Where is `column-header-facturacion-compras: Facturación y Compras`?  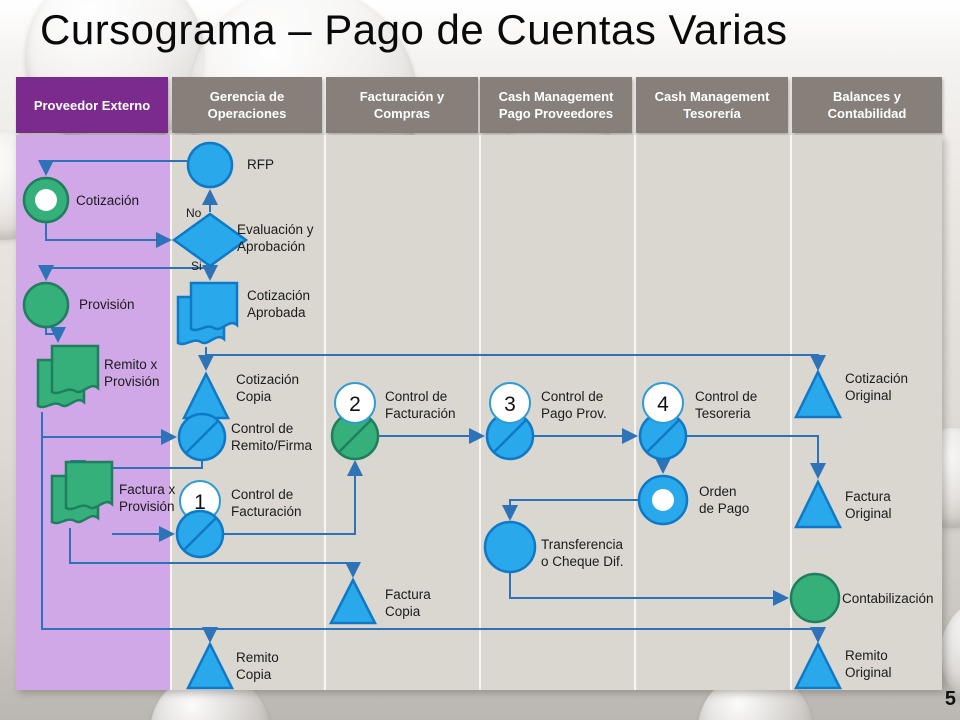 column-header-facturacion-compras: Facturación y Compras is located at coordinates (402, 105).